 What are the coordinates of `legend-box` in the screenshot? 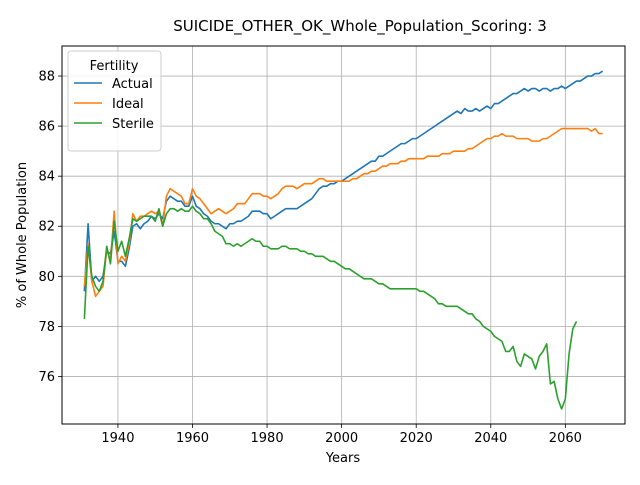 It's located at (114, 101).